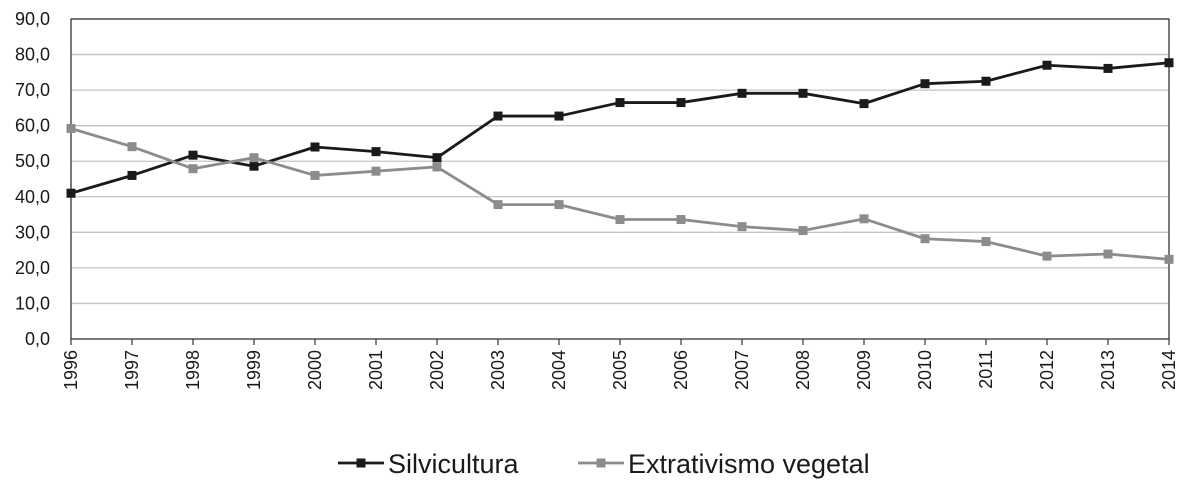 The width and height of the screenshot is (1188, 490). I want to click on y-tick-label: 30,0, so click(32, 232).